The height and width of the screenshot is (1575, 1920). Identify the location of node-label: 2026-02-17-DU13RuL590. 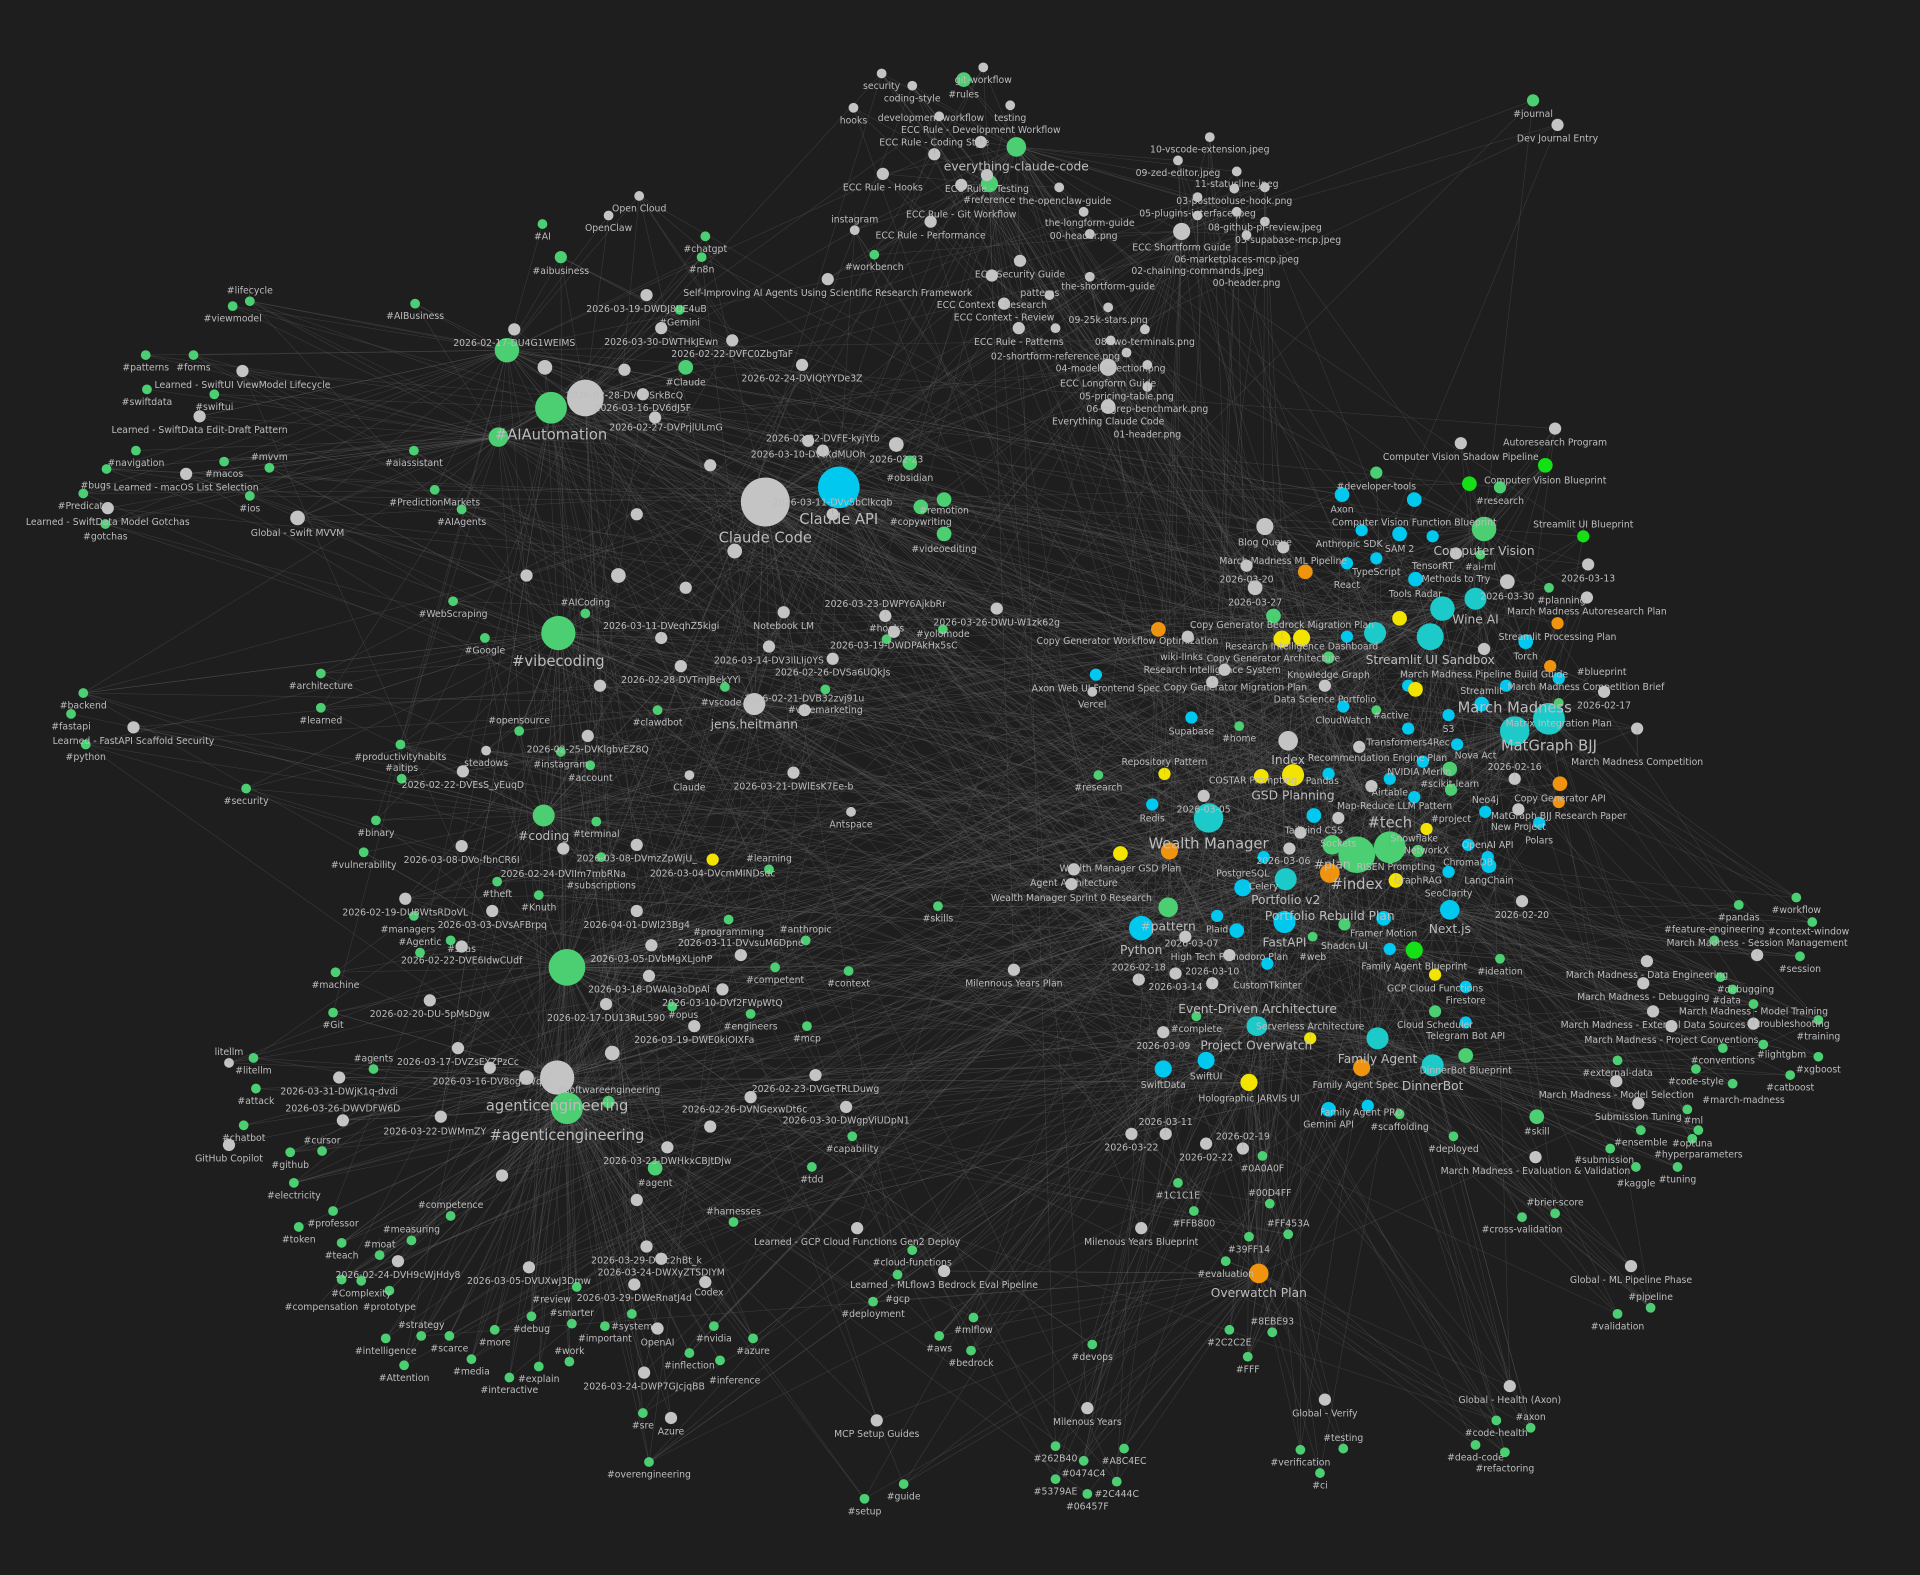
(606, 1018).